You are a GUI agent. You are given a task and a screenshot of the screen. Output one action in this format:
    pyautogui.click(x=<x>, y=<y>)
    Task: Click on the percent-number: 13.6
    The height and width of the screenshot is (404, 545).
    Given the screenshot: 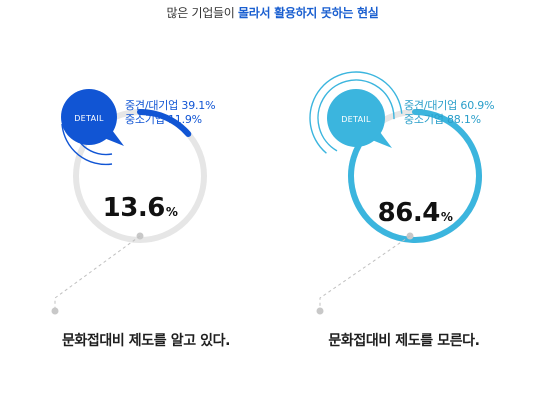 What is the action you would take?
    pyautogui.click(x=134, y=208)
    